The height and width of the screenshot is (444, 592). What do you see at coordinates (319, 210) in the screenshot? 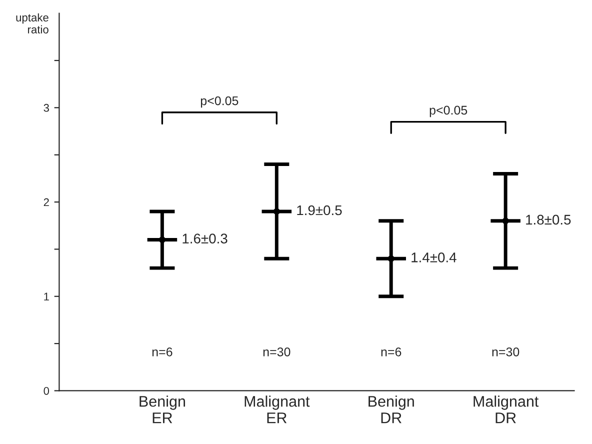
I see `data-label: 1.9±0.5` at bounding box center [319, 210].